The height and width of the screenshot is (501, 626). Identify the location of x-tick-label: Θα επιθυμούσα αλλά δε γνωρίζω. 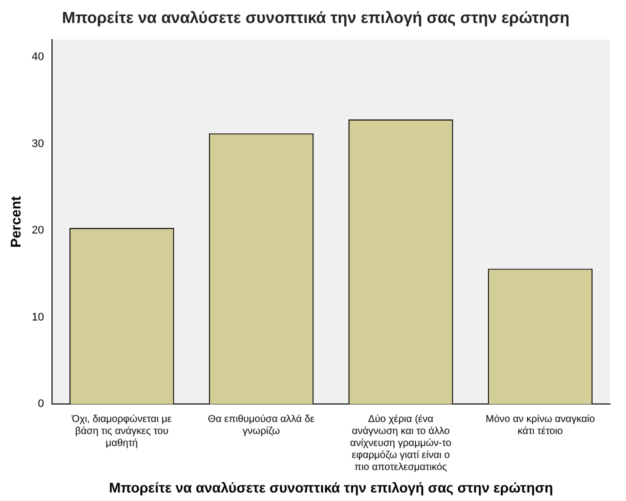
(262, 425).